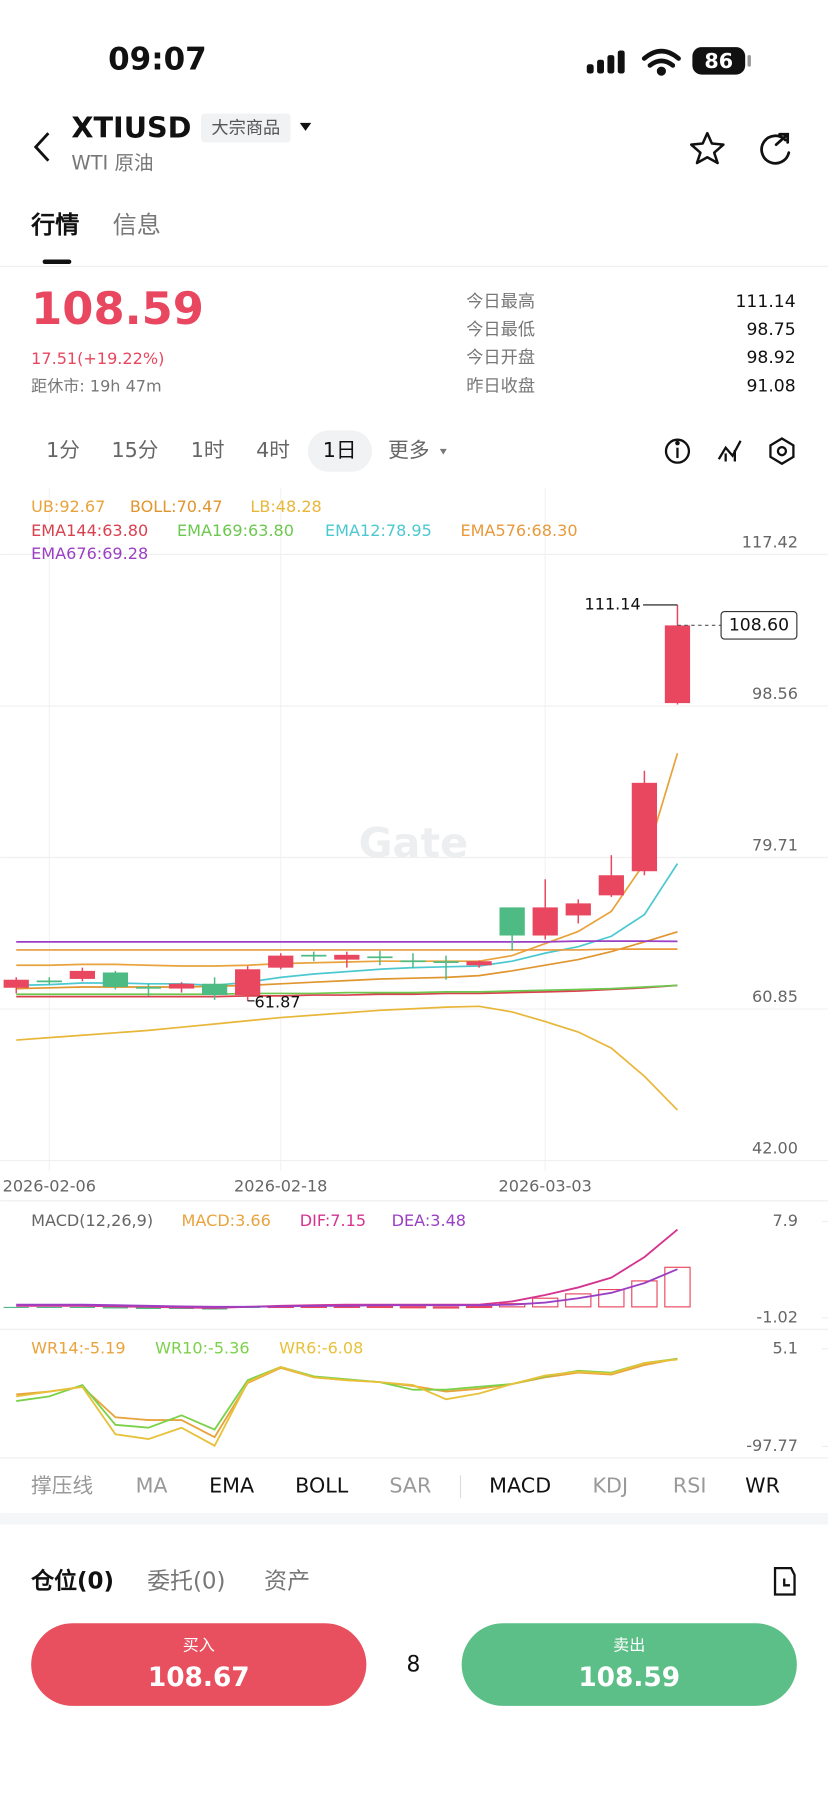  Describe the element at coordinates (245, 129) in the screenshot. I see `category-tag: 大宗商品` at that location.